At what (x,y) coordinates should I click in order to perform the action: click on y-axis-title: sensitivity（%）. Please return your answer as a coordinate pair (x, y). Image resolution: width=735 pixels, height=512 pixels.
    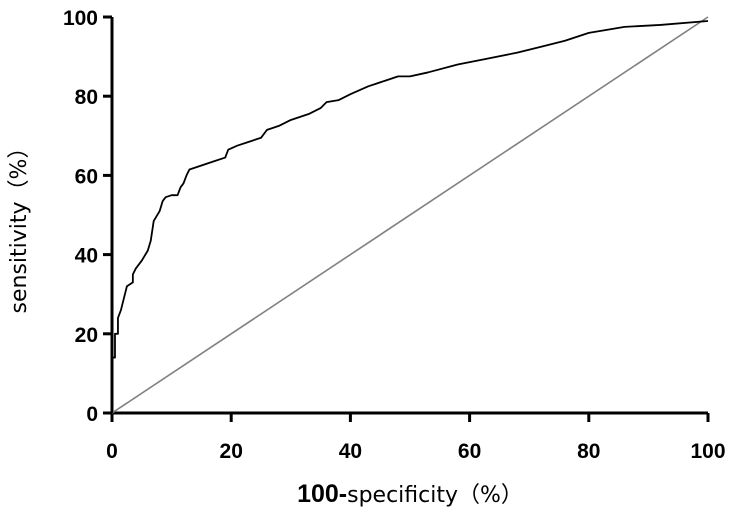
    Looking at the image, I should click on (19, 225).